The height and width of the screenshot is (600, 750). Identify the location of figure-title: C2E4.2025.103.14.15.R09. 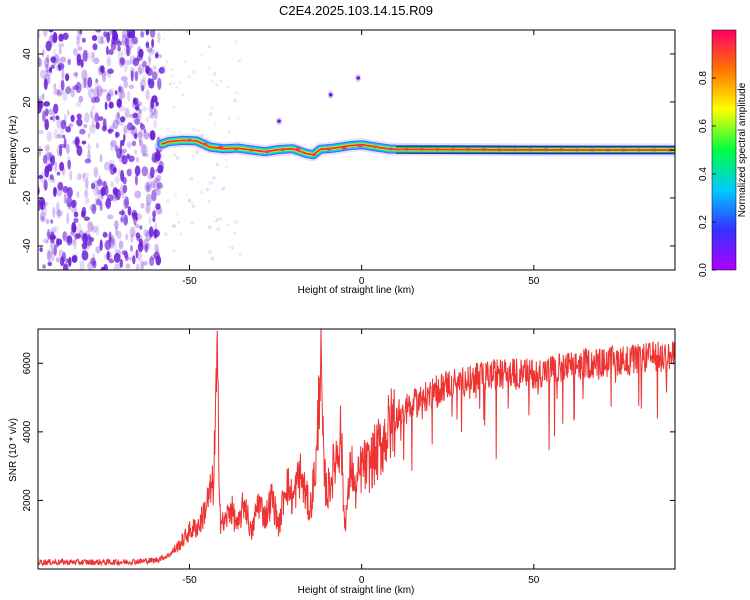
(356, 10).